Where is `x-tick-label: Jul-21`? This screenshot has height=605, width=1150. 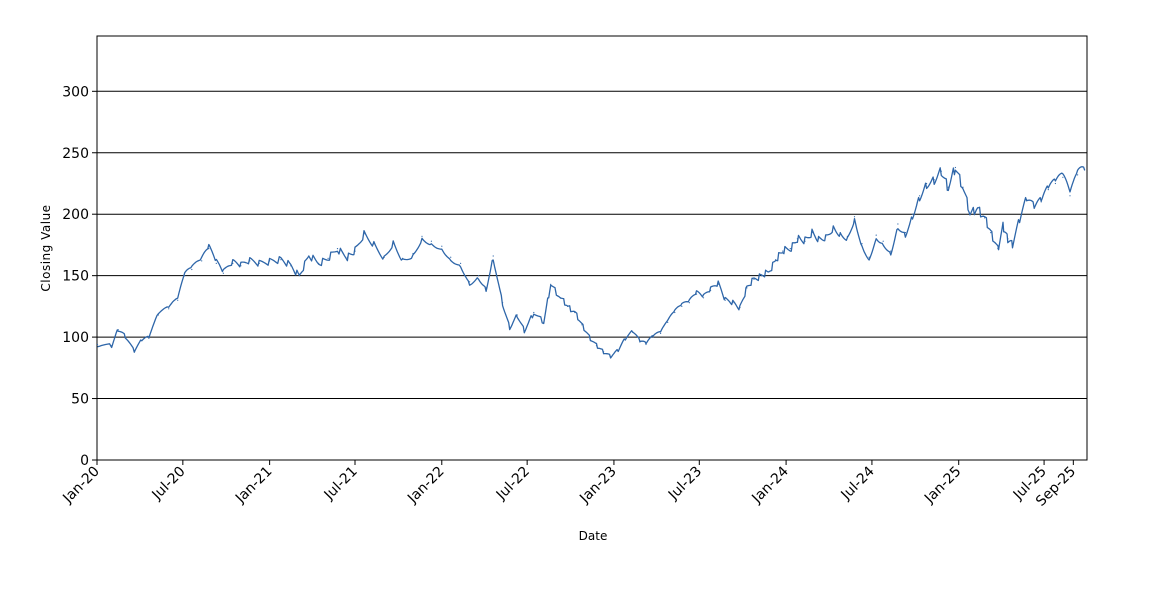 x-tick-label: Jul-21 is located at coordinates (341, 484).